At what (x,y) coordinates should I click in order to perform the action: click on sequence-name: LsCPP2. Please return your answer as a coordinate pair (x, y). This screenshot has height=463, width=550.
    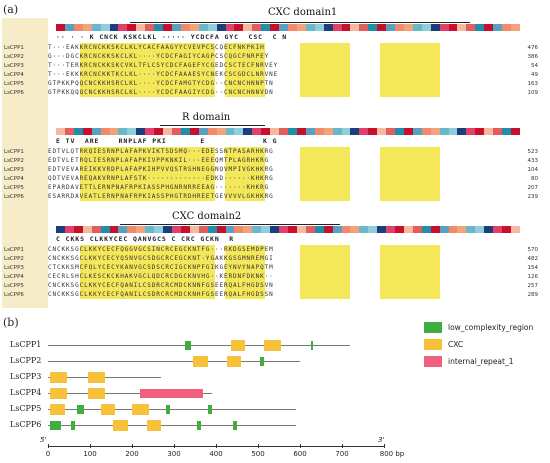
    Looking at the image, I should click on (14, 56).